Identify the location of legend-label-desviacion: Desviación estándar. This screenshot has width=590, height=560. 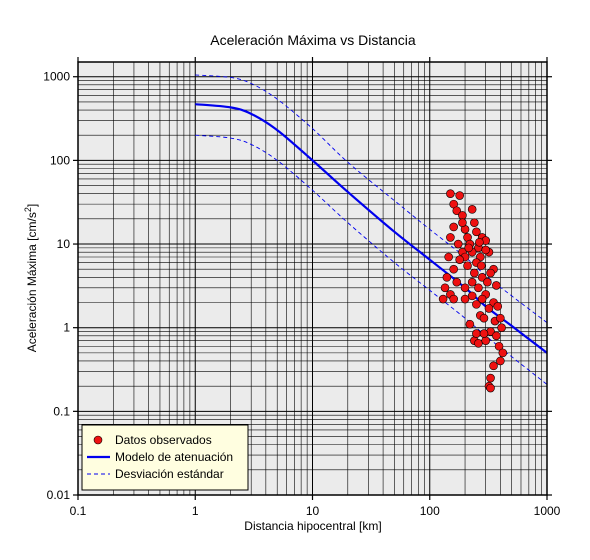
(169, 474).